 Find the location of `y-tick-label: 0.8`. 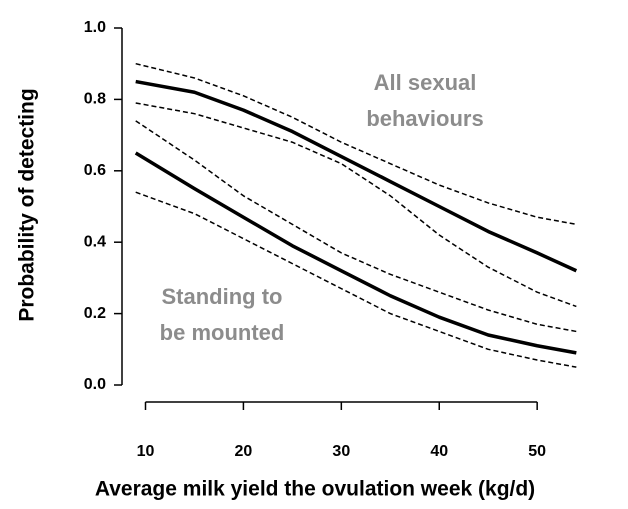

y-tick-label: 0.8 is located at coordinates (95, 99).